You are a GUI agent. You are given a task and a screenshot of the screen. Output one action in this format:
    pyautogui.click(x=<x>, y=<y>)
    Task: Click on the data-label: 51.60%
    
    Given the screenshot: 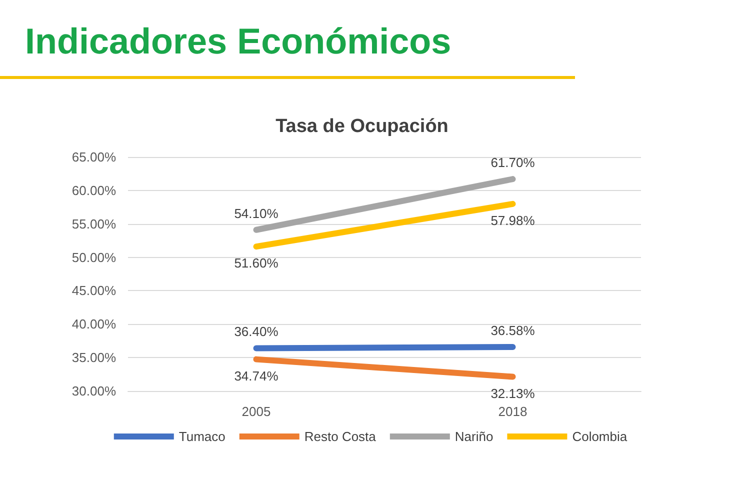 What is the action you would take?
    pyautogui.click(x=256, y=263)
    